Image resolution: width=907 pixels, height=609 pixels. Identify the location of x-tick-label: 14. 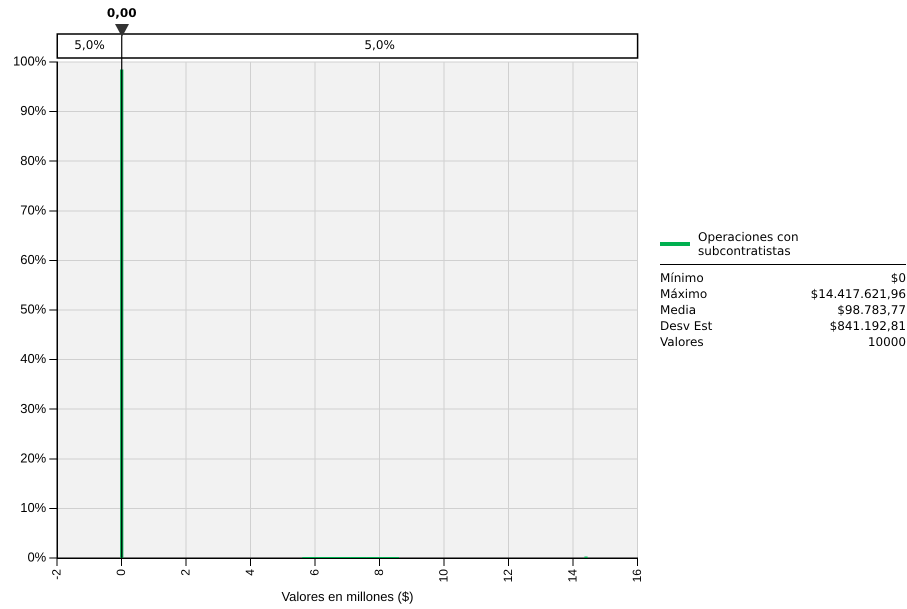
(572, 575).